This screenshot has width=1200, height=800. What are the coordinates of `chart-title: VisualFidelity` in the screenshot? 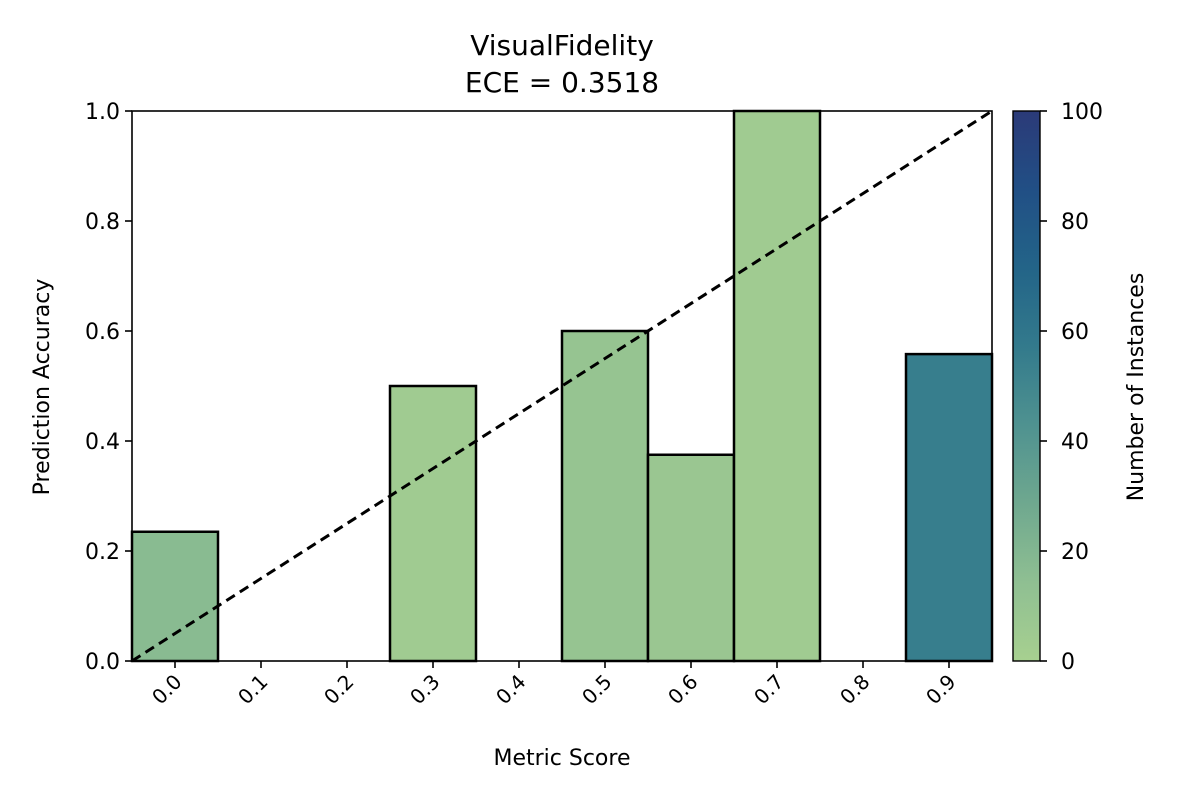 It's located at (562, 45).